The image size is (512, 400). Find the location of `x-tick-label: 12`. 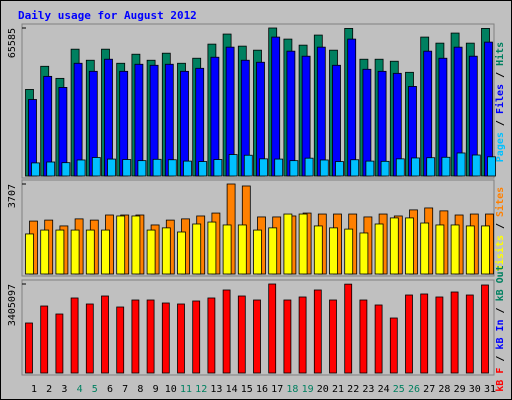

x-tick-label: 12 is located at coordinates (201, 389).